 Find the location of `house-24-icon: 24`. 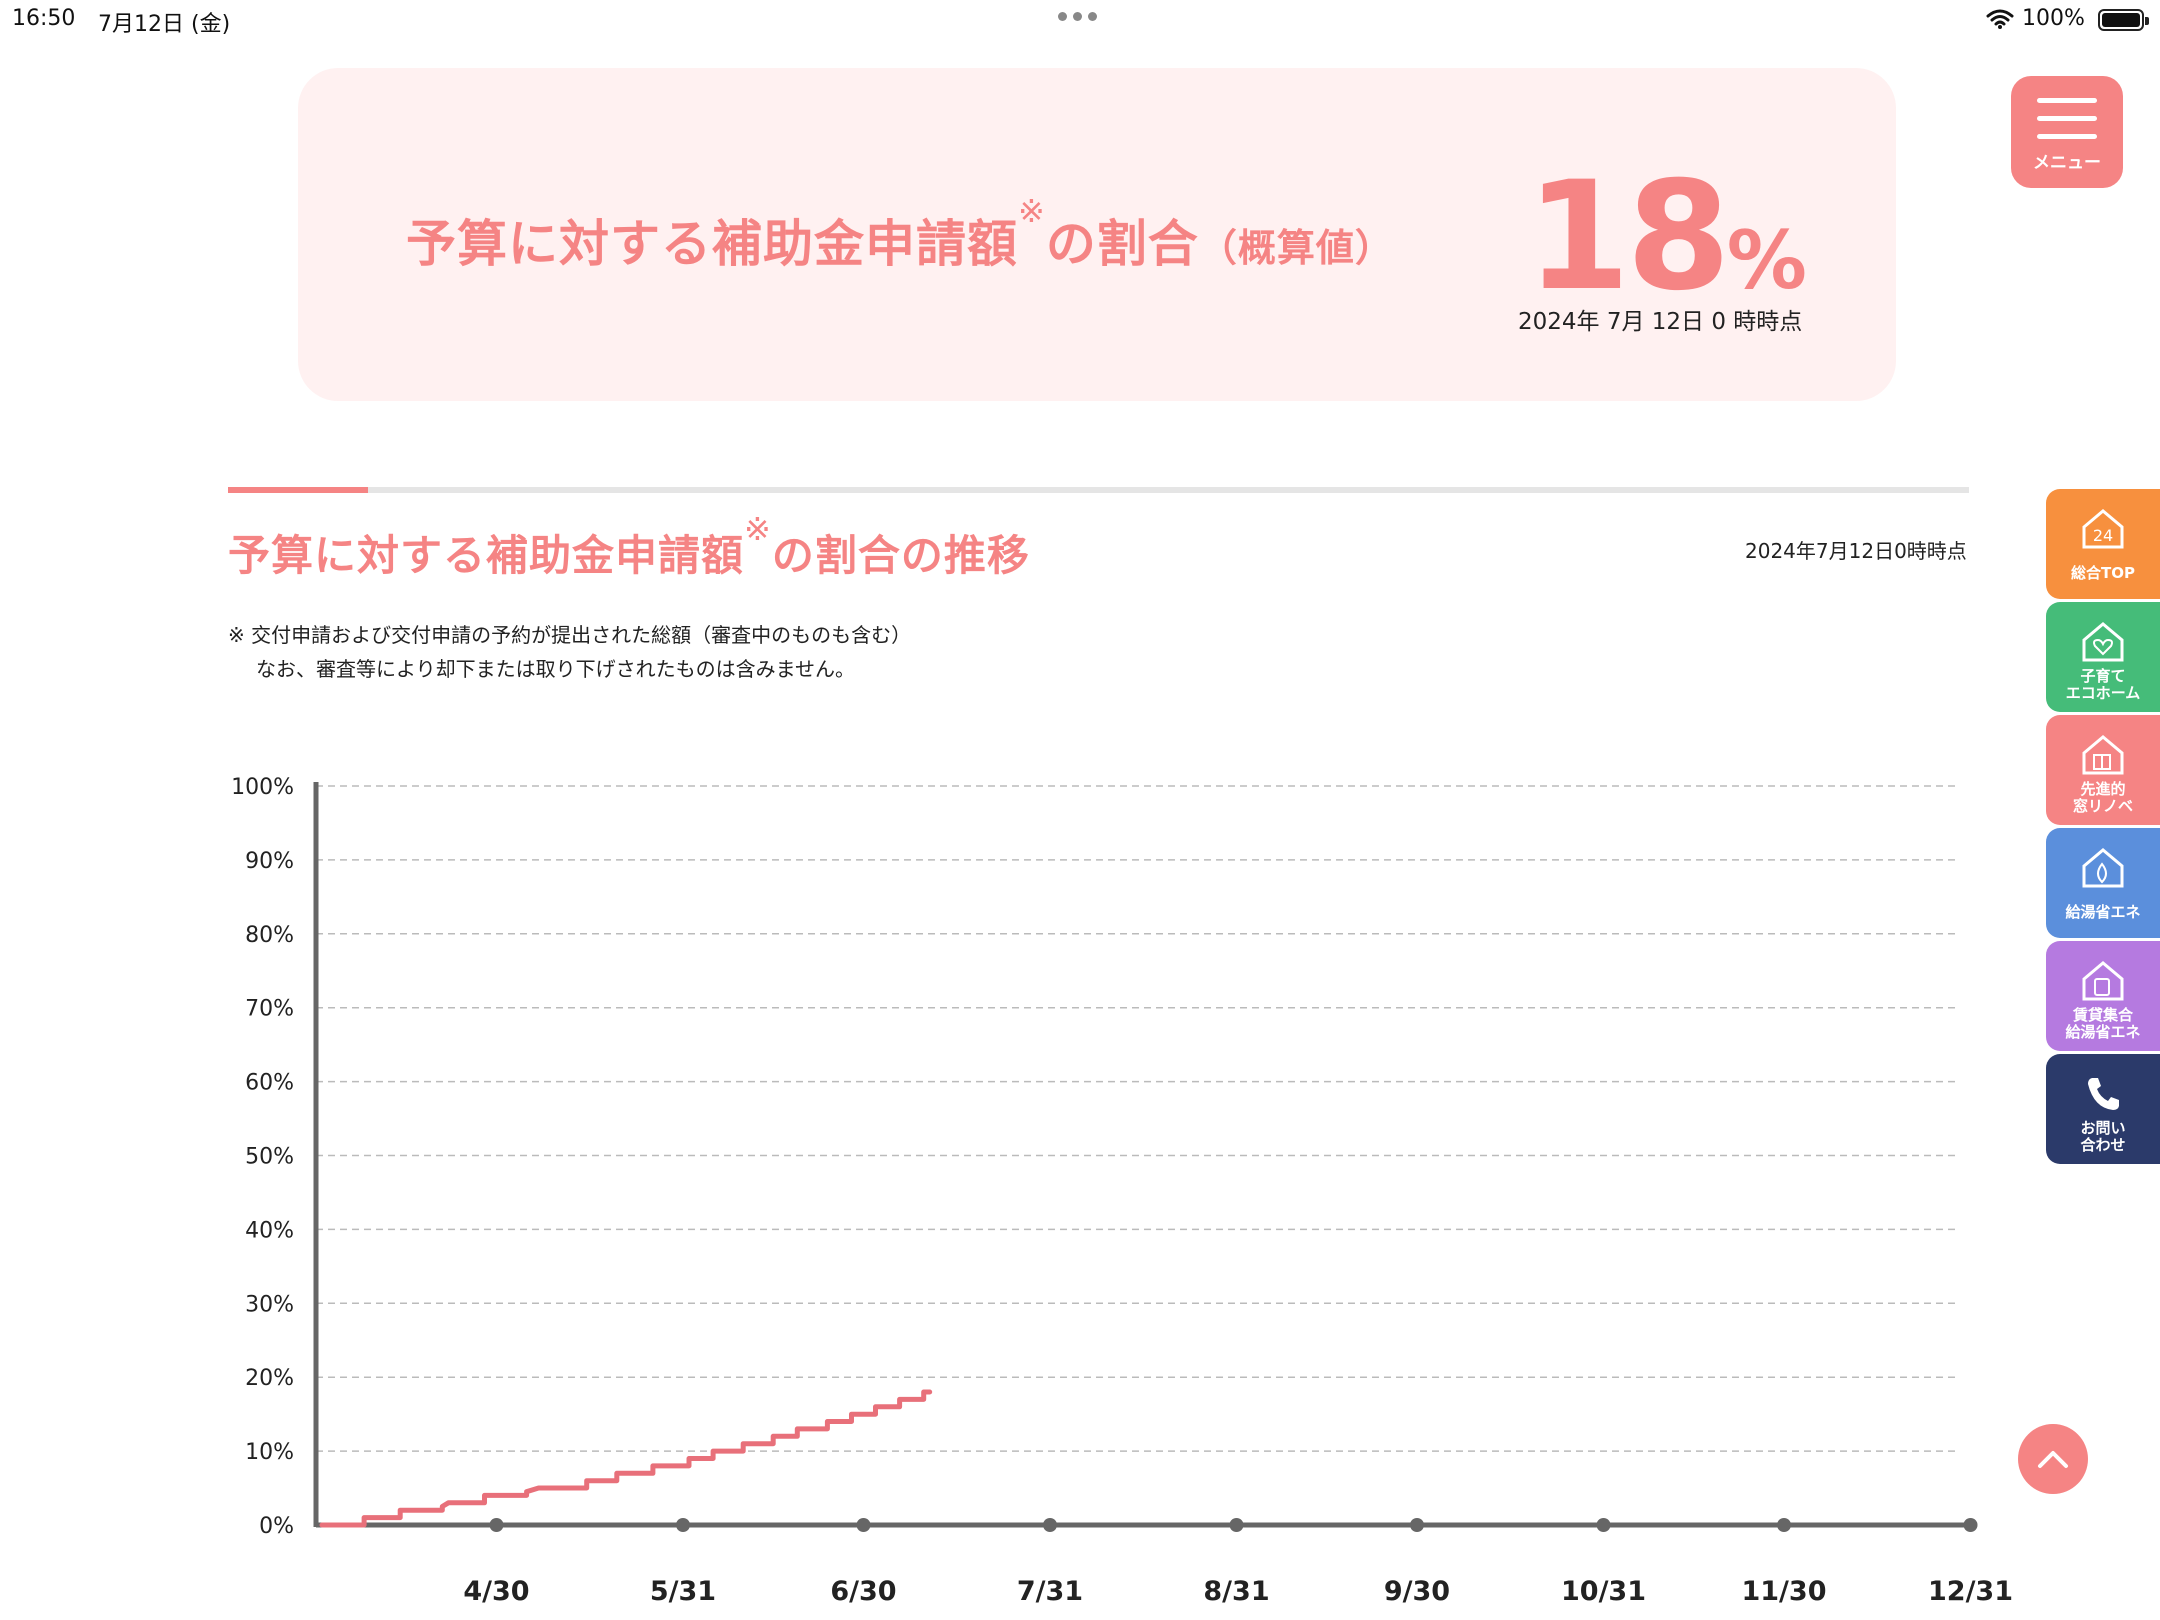

house-24-icon: 24 is located at coordinates (2103, 529).